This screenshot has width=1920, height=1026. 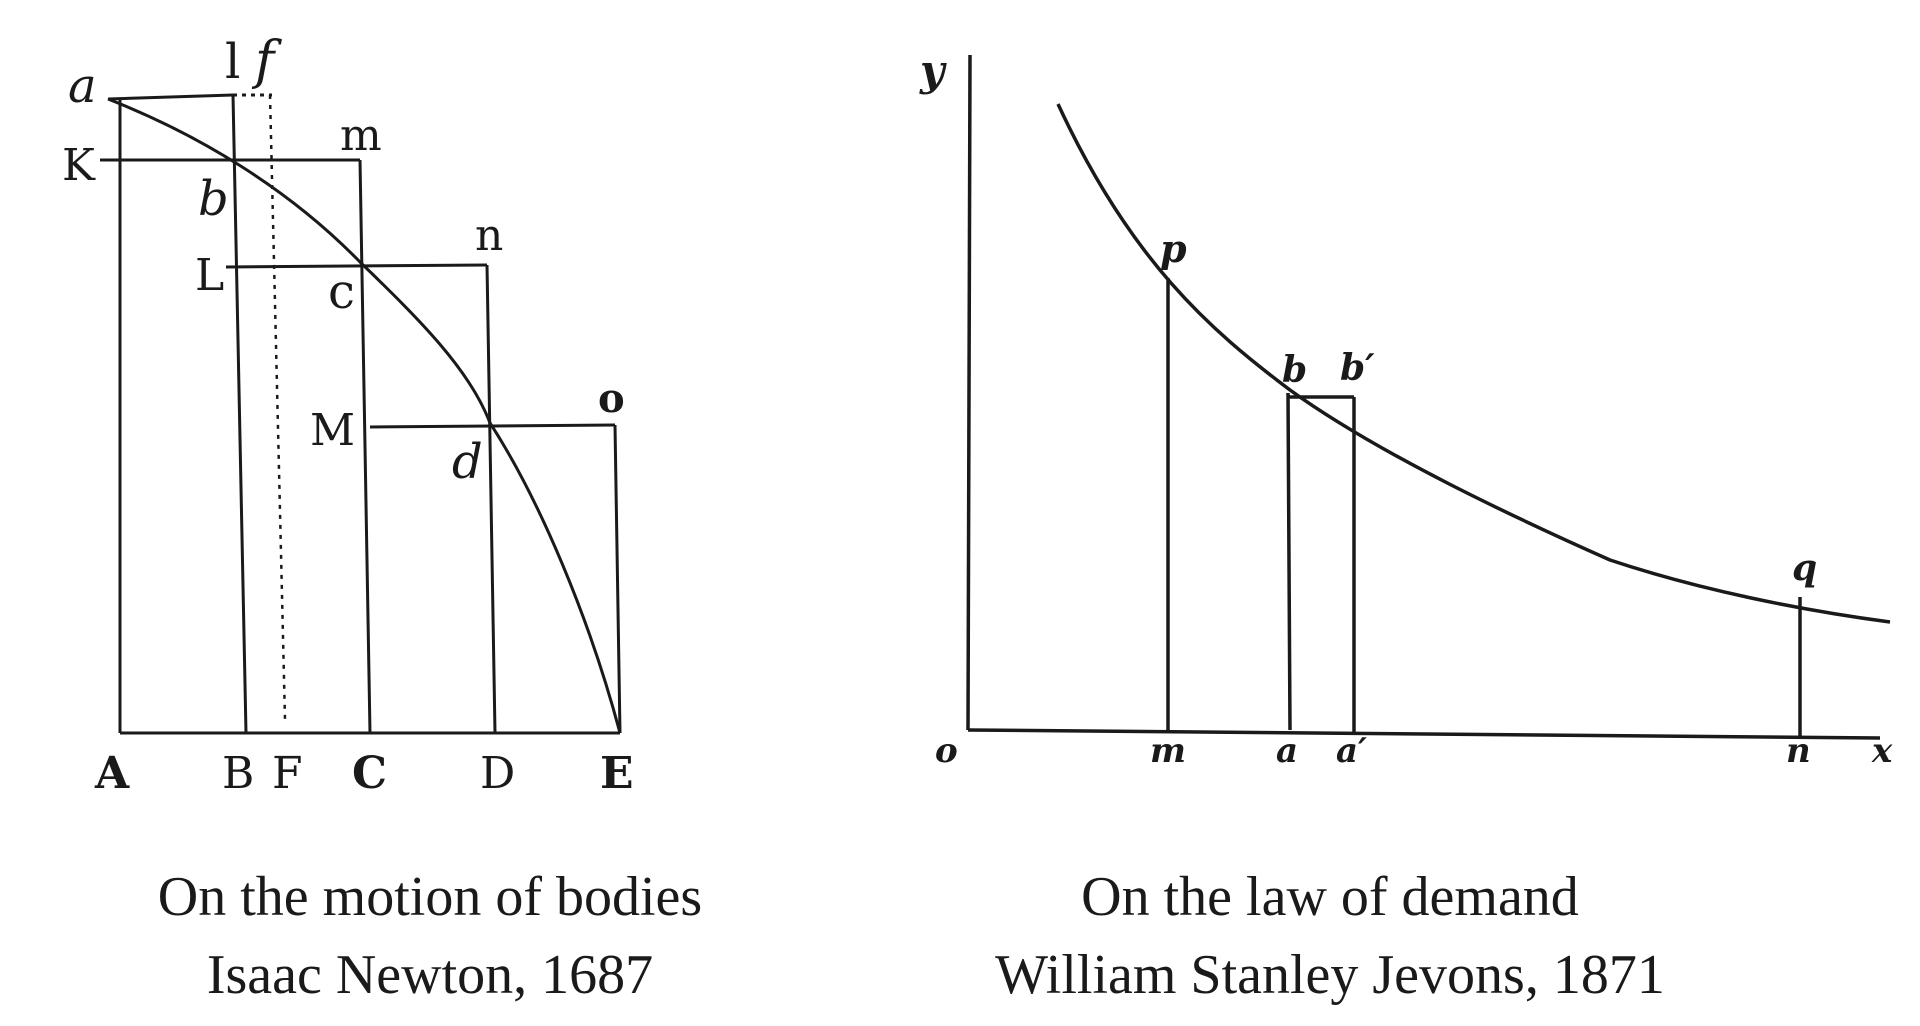 I want to click on newton-label-c: c, so click(x=341, y=292).